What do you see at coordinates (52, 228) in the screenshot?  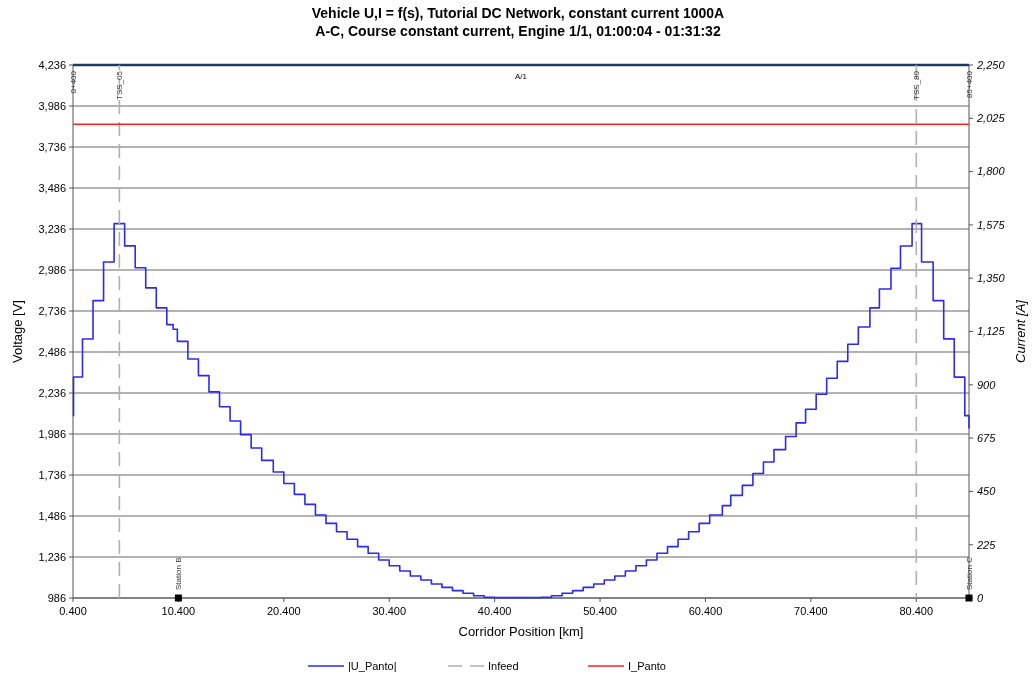 I see `y-tick-label: 3,236` at bounding box center [52, 228].